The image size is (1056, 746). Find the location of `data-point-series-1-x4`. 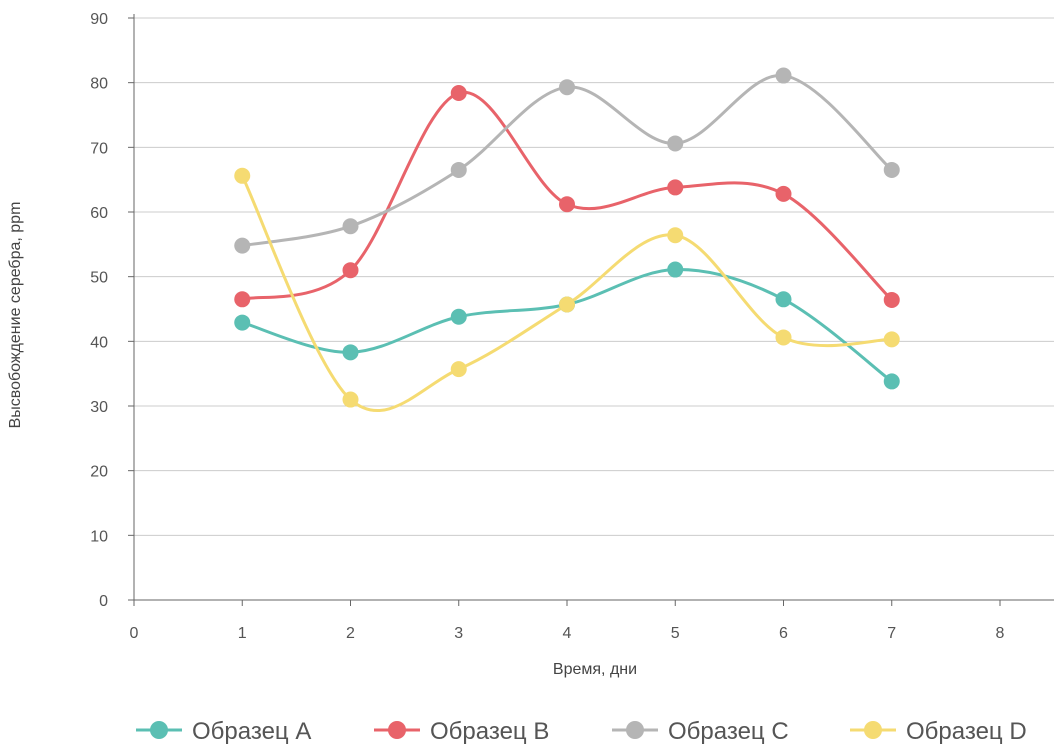

data-point-series-1-x4 is located at coordinates (567, 204).